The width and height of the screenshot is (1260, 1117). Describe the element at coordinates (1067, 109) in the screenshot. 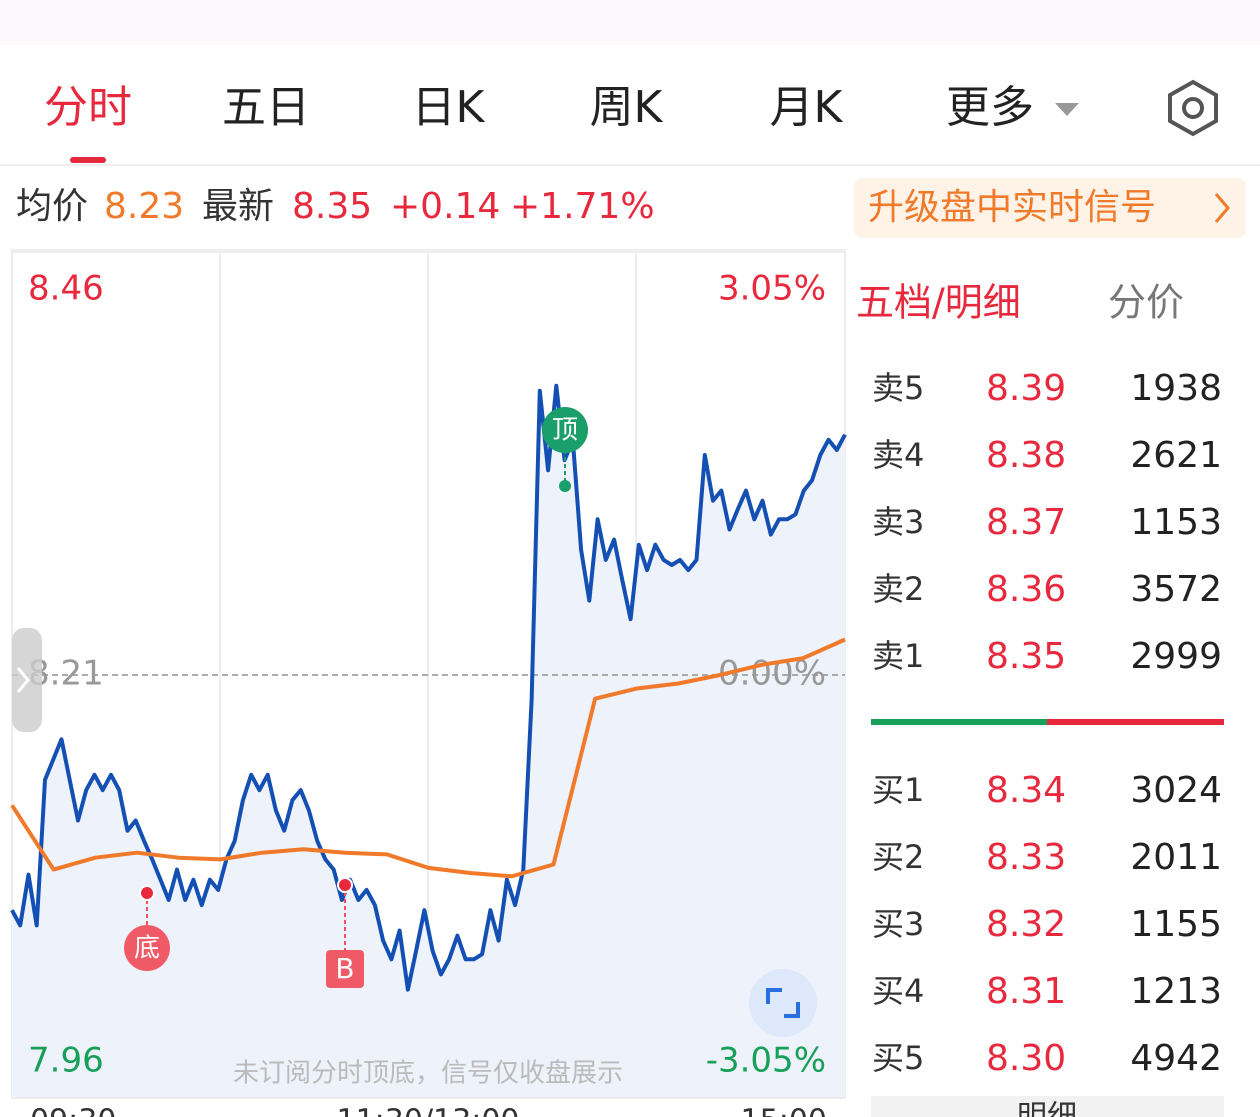

I see `dropdown-arrow` at that location.